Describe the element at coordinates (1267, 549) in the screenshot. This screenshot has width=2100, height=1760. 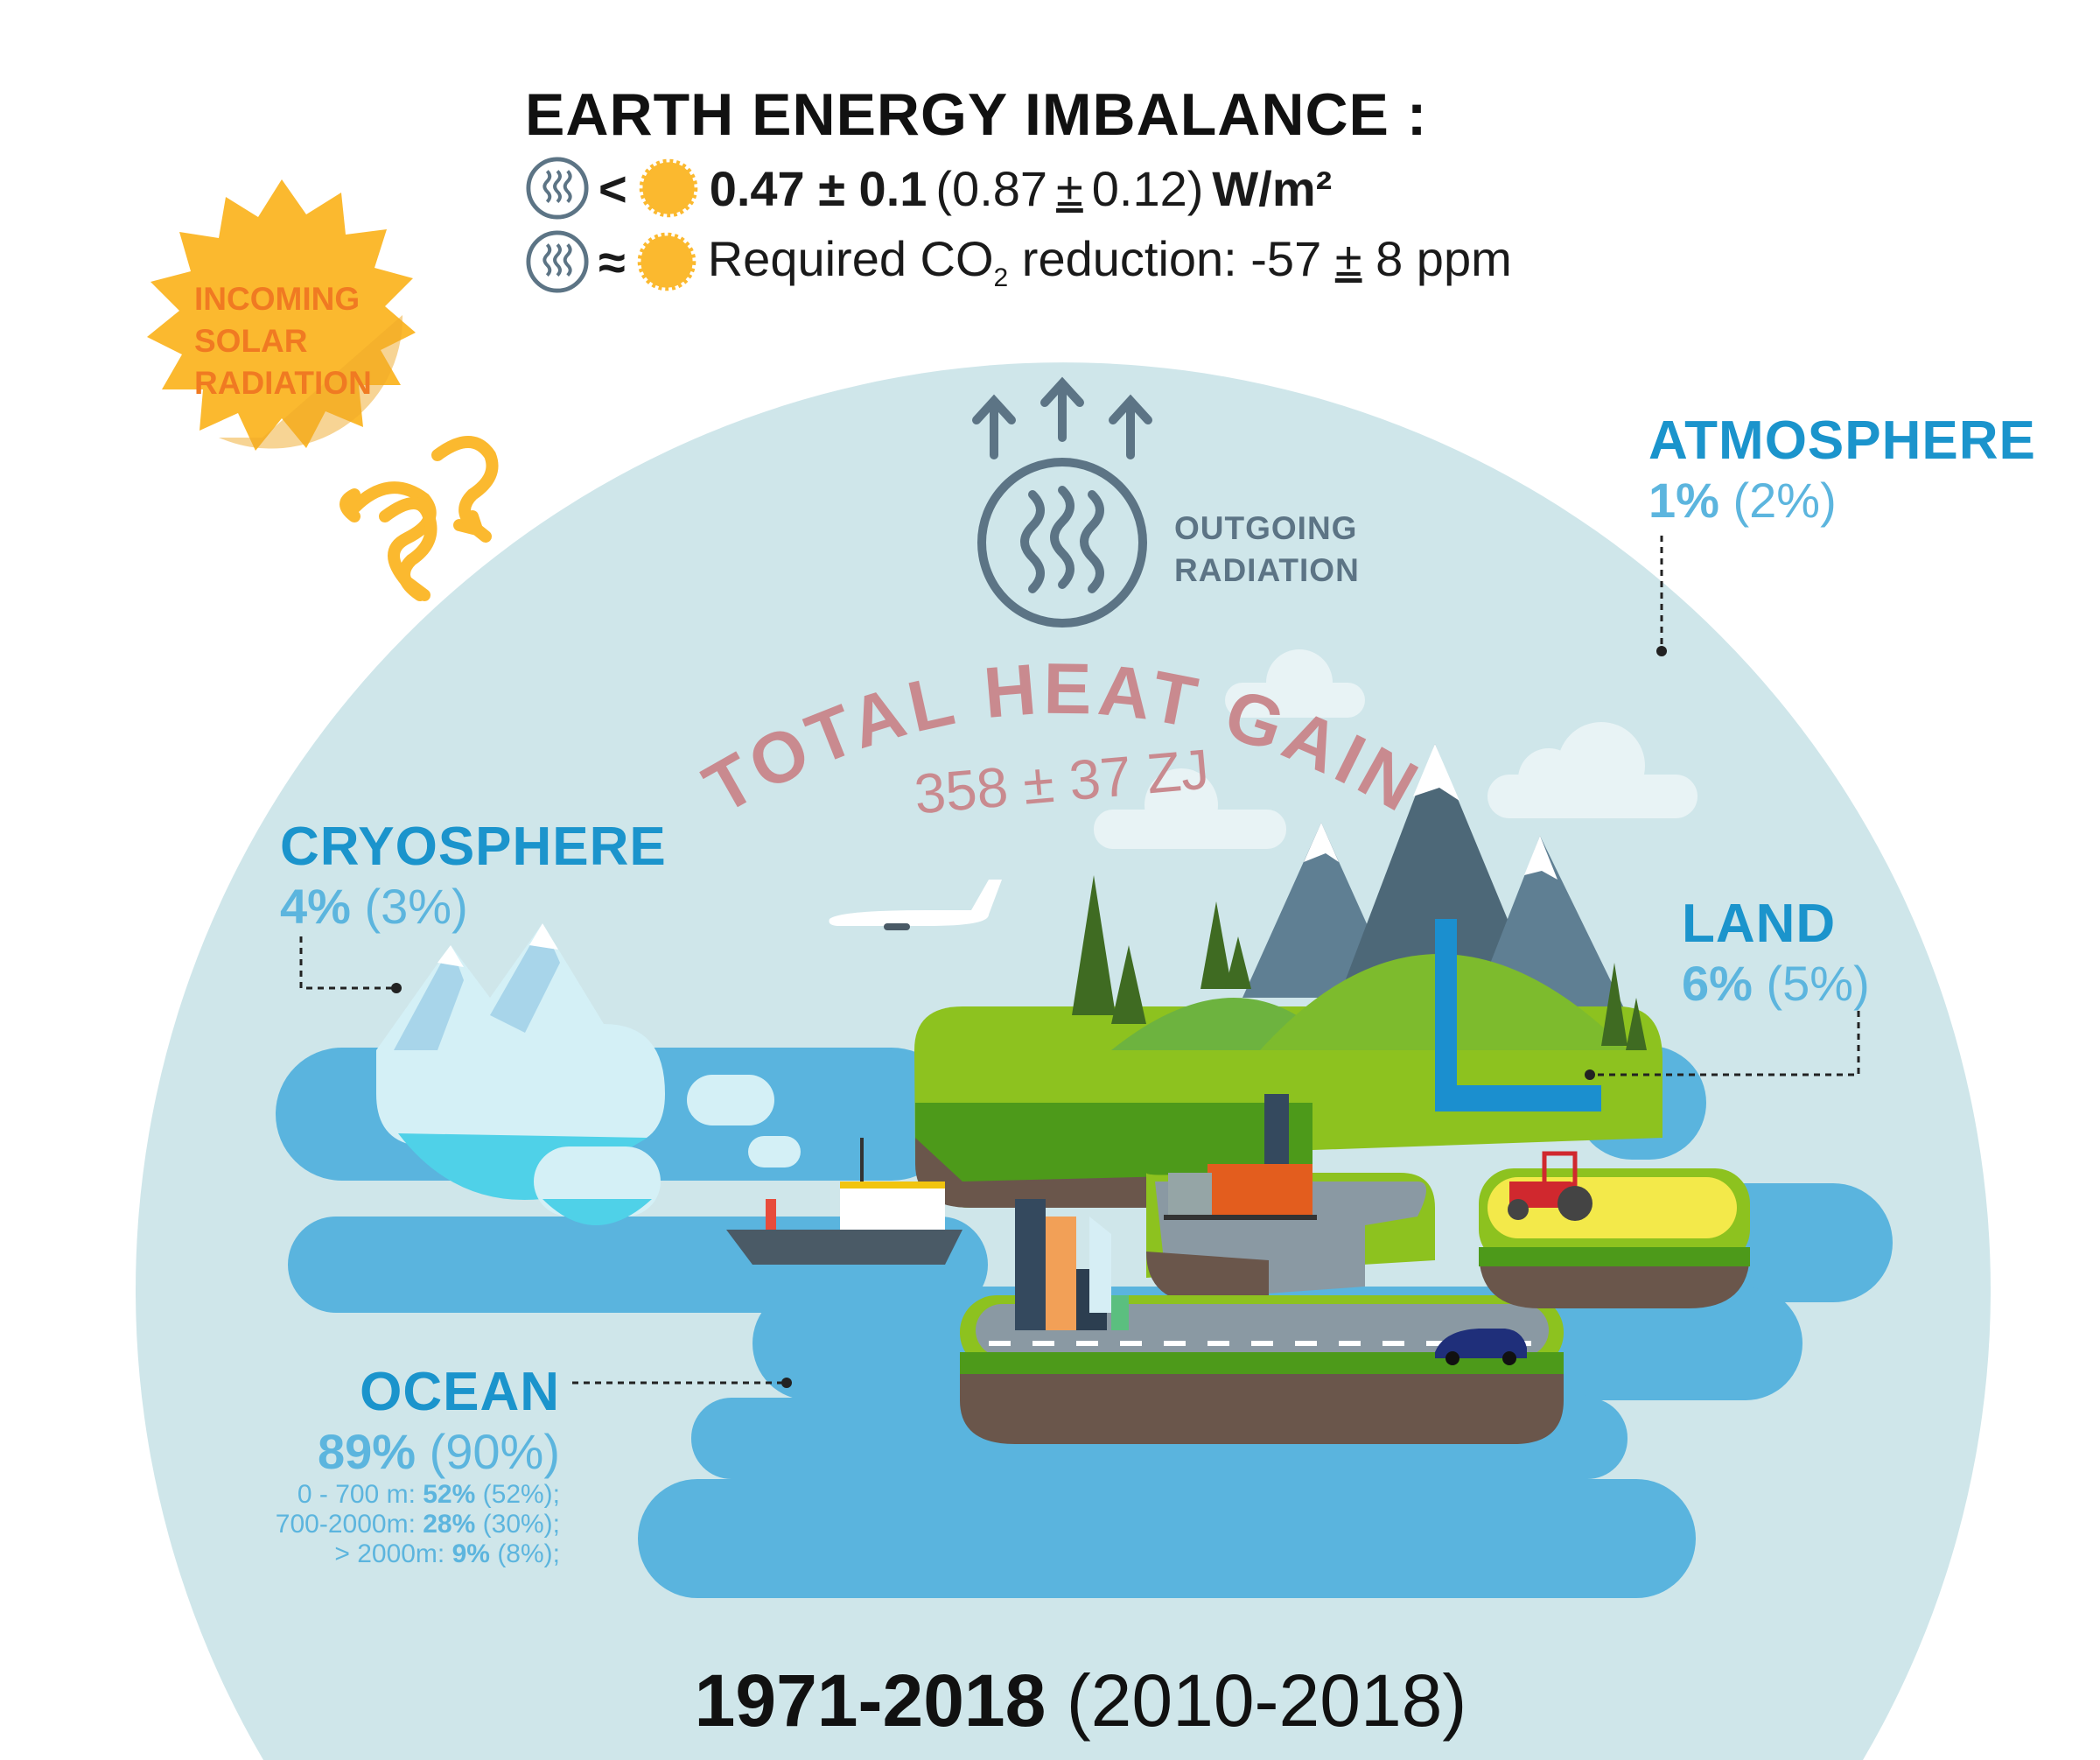
I see `outgoing-radiation-label: OUTGOING RADIATION` at that location.